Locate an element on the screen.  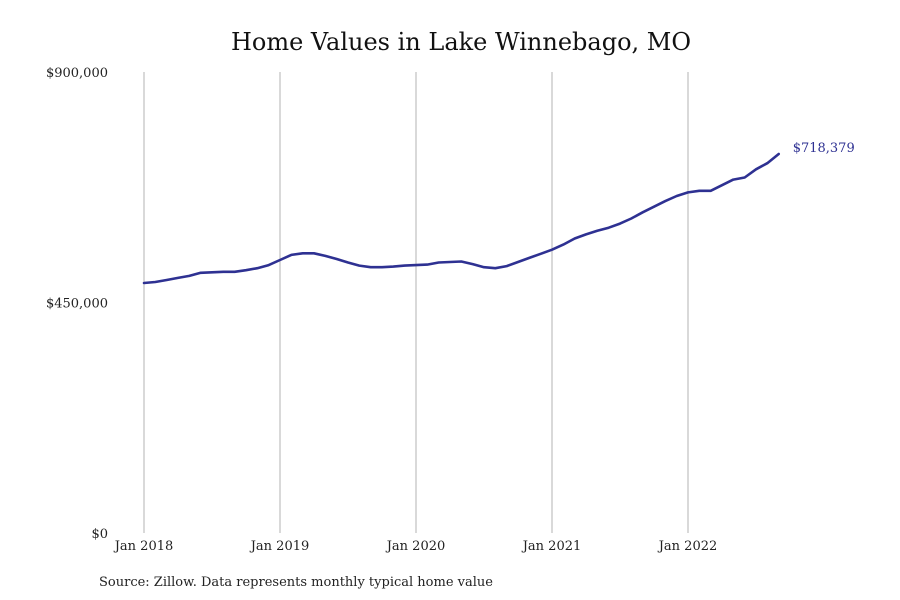
x-tick-label: Jan 2021 is located at coordinates (551, 546).